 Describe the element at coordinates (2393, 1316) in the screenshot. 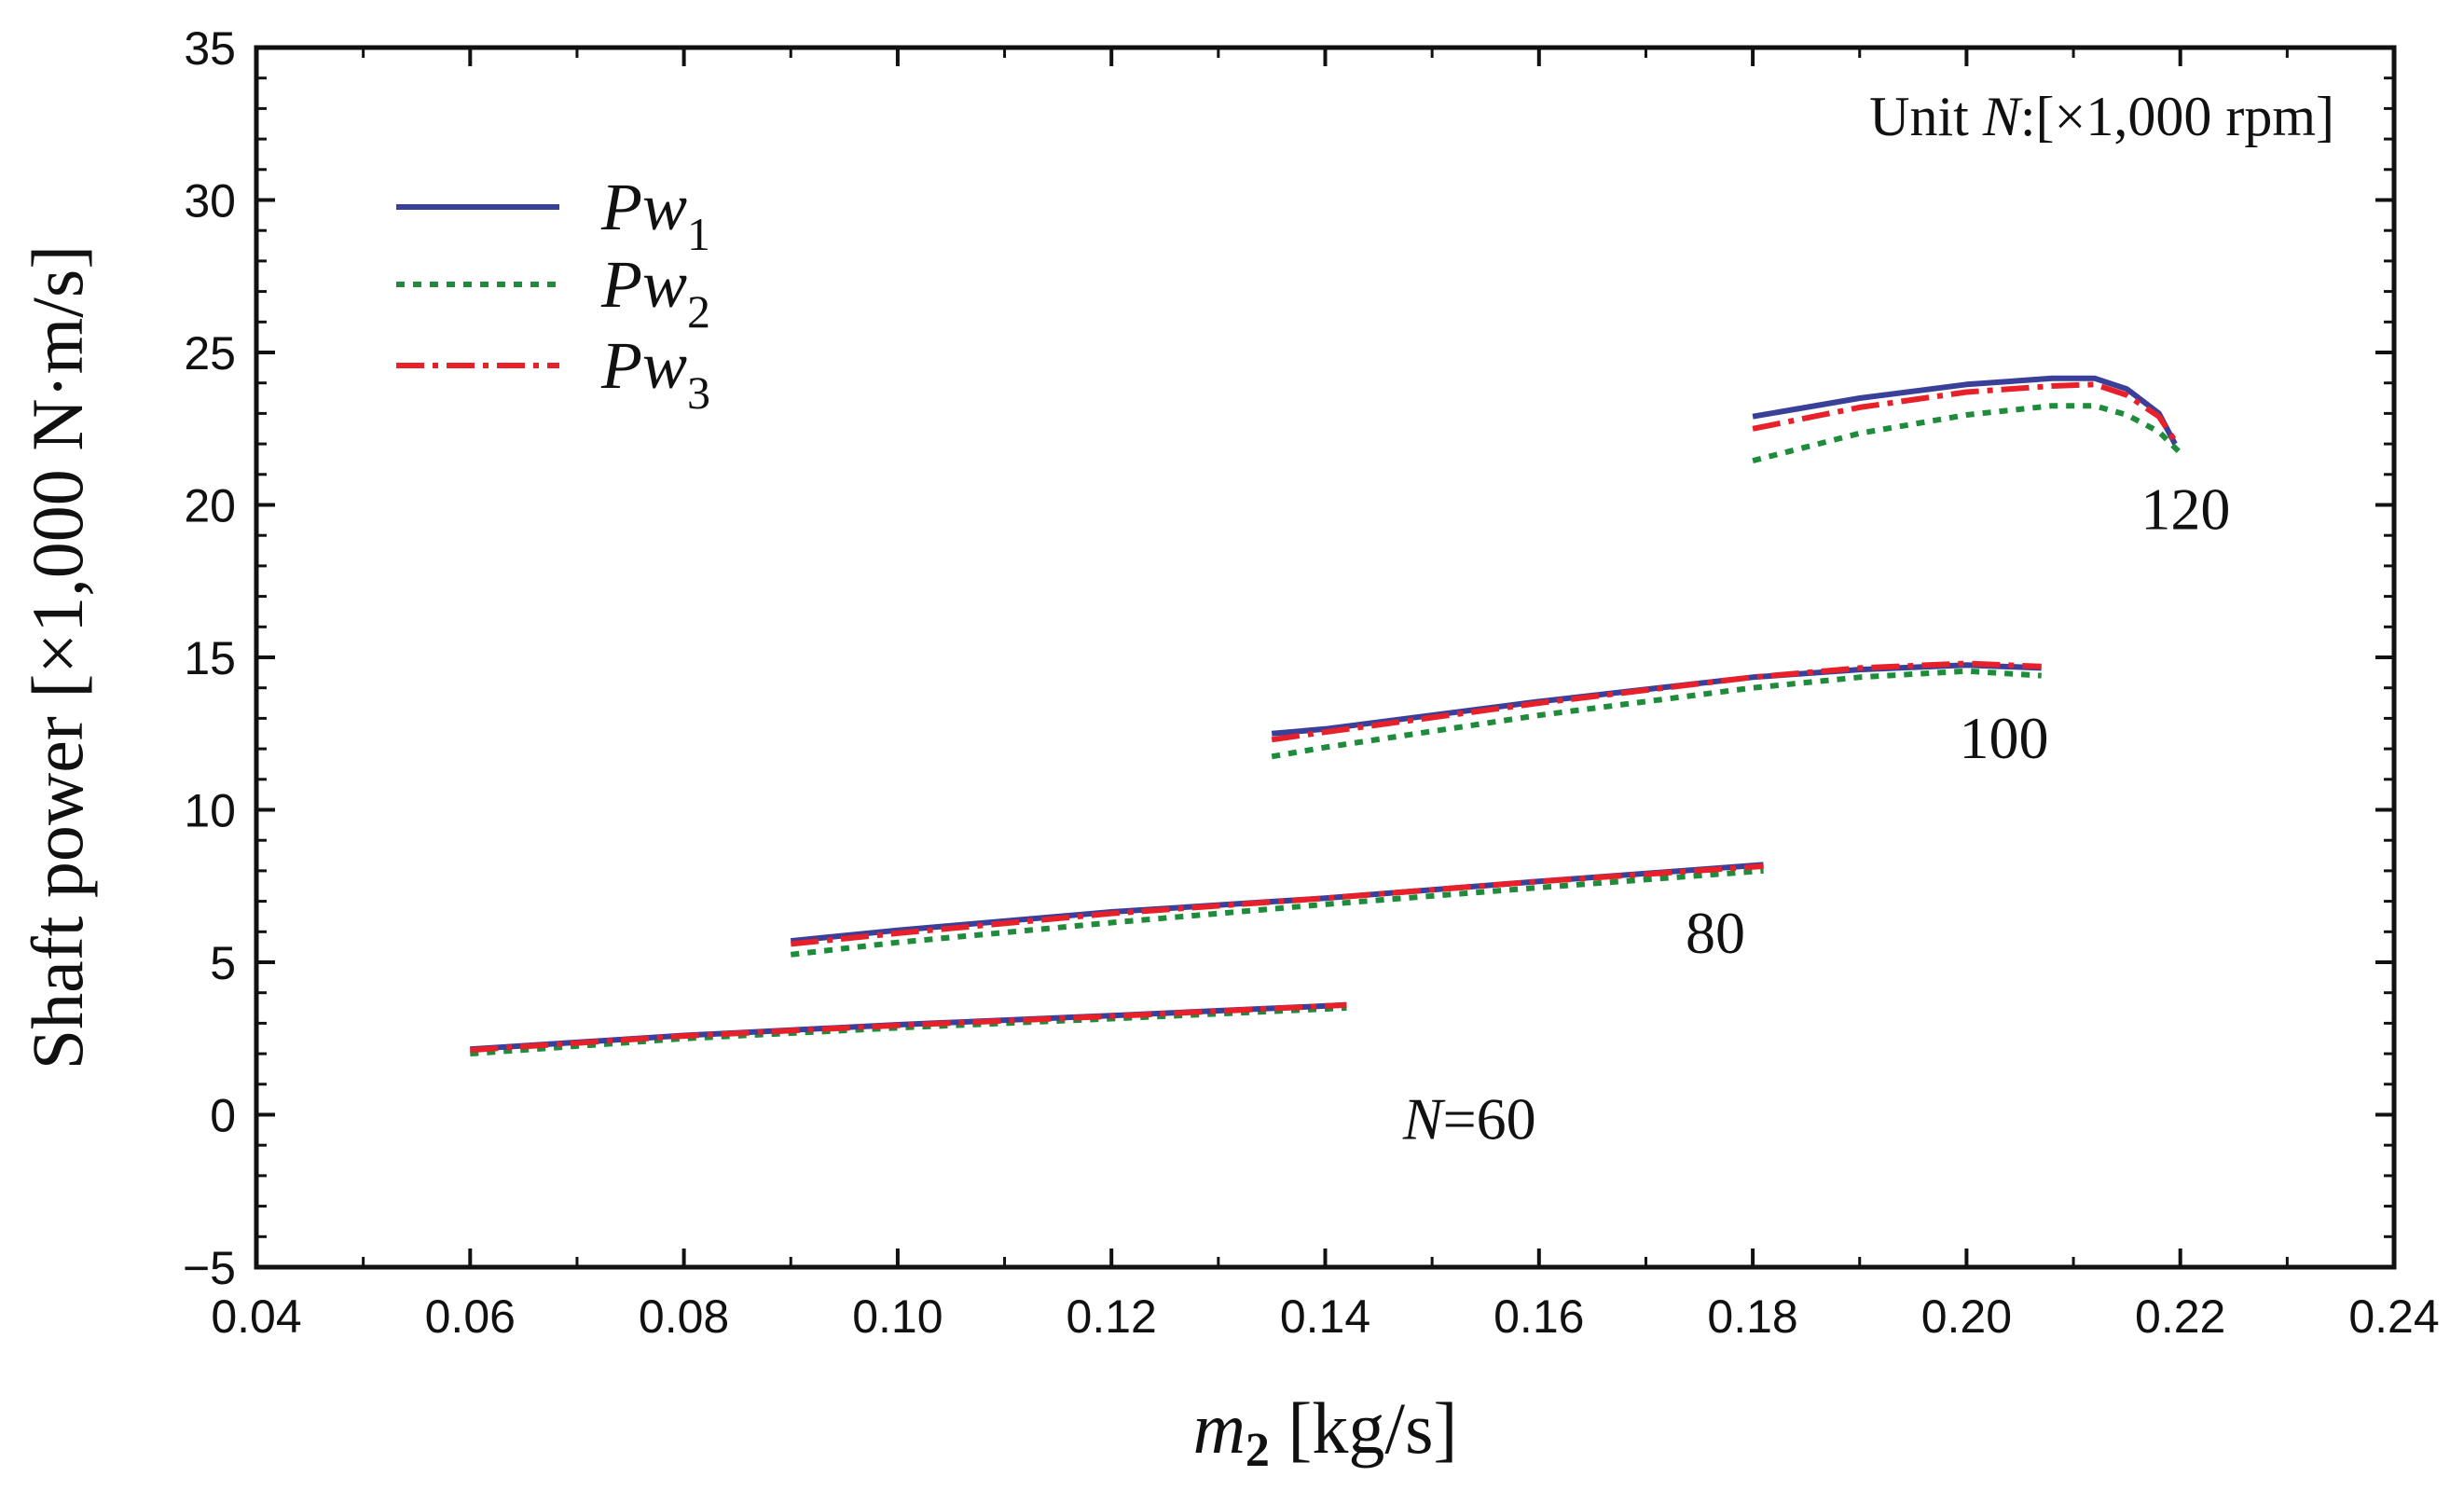

I see `x-tick-label: 0.24` at that location.